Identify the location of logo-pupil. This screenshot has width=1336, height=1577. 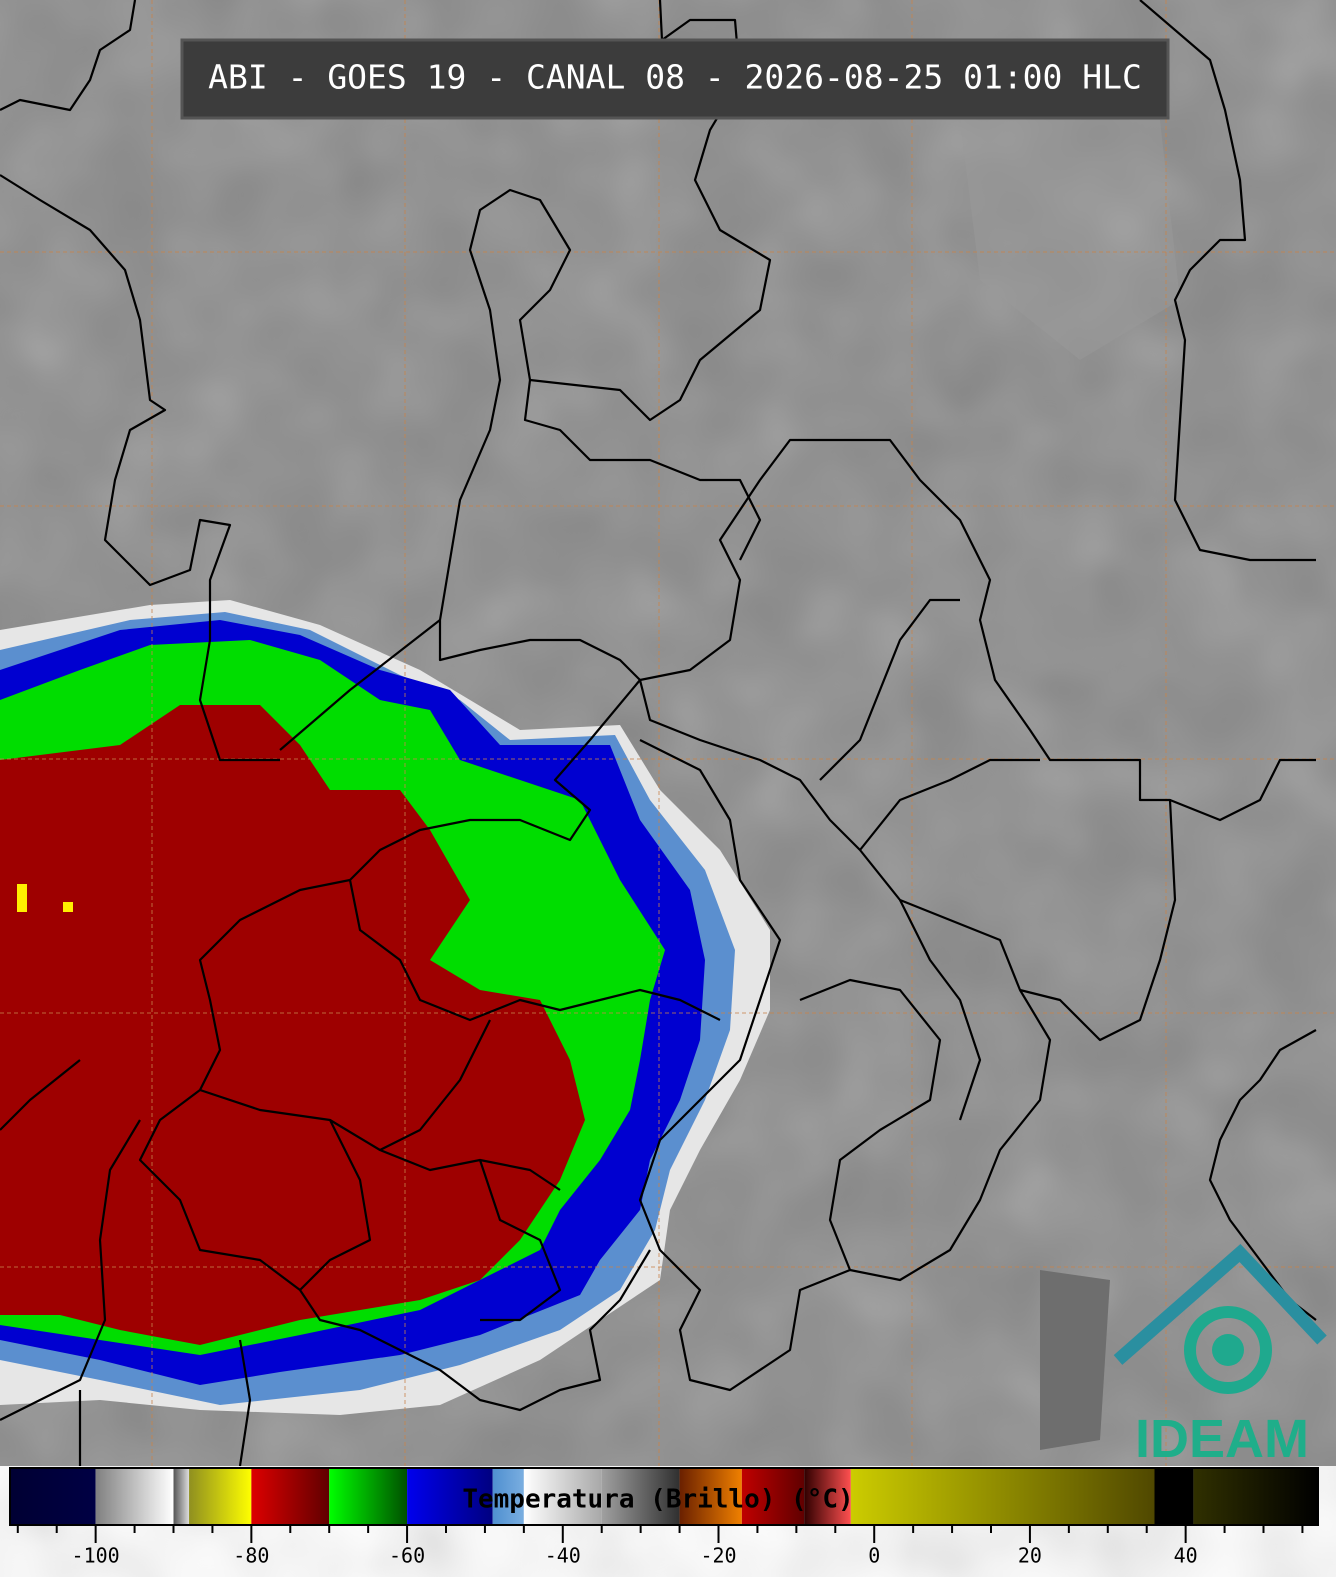
(1228, 1350).